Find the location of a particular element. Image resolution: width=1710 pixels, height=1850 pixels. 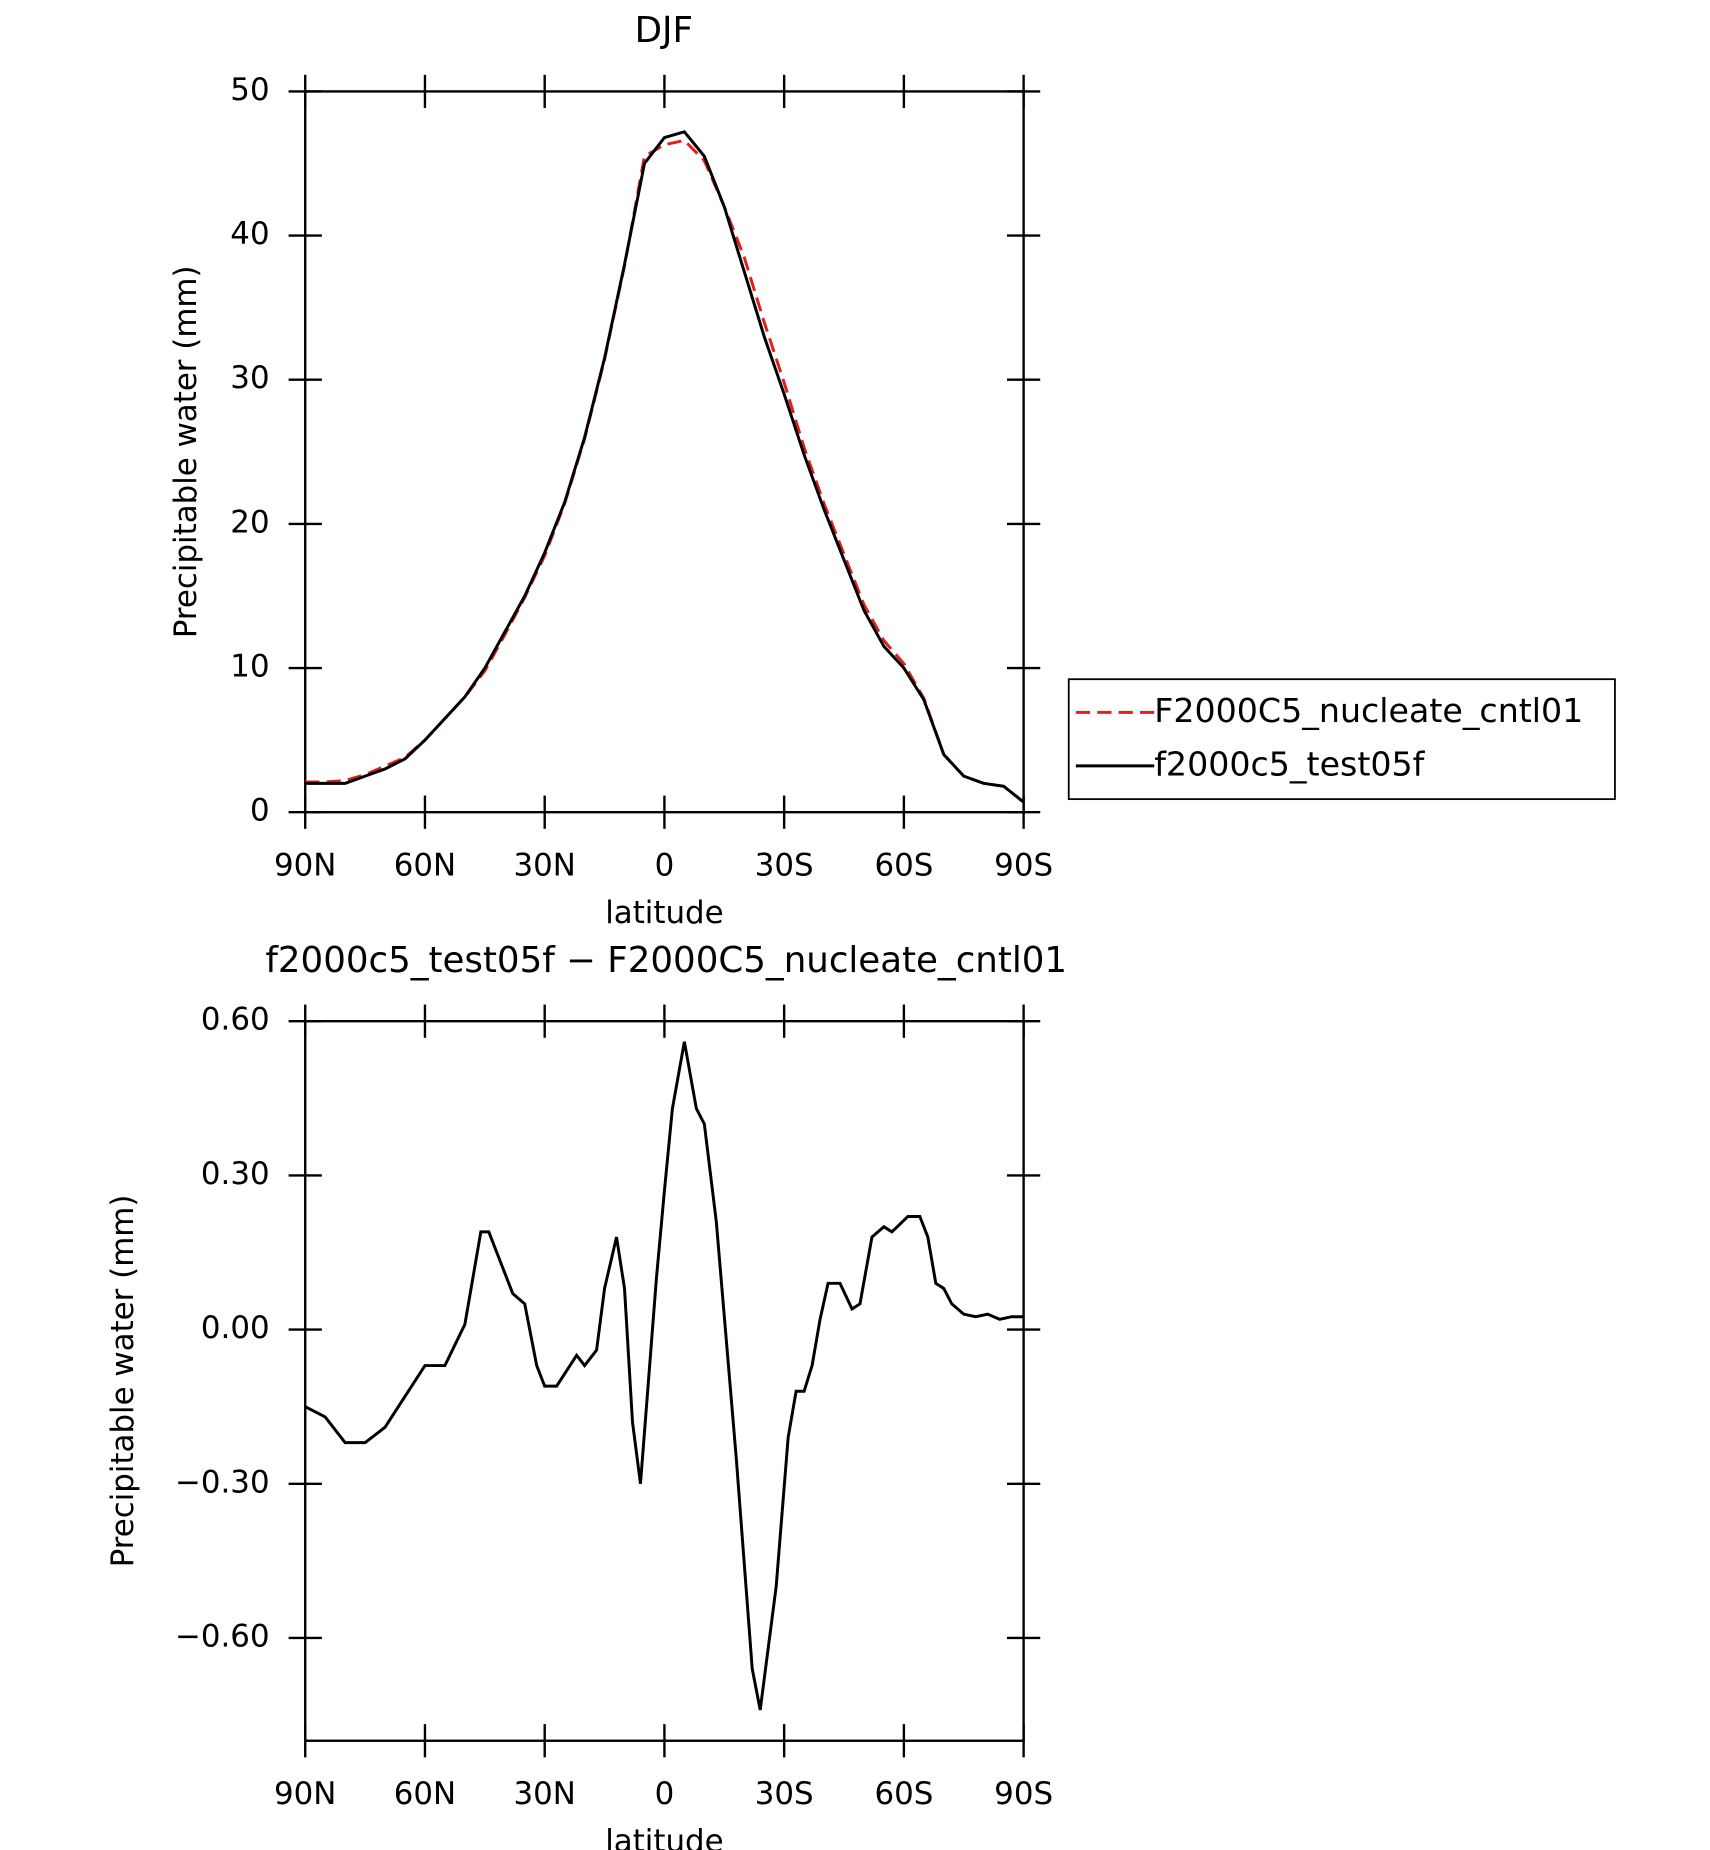

legend-label: f2000c5_test05f is located at coordinates (1289, 763).